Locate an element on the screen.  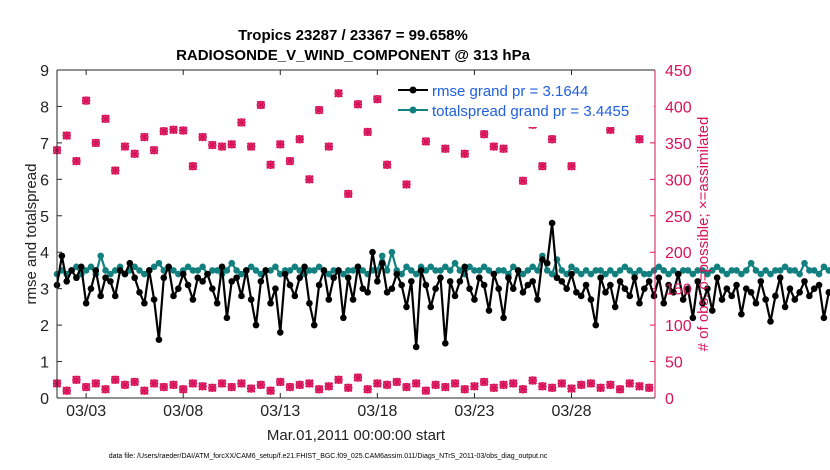
left-tick-label: 3 is located at coordinates (44, 290).